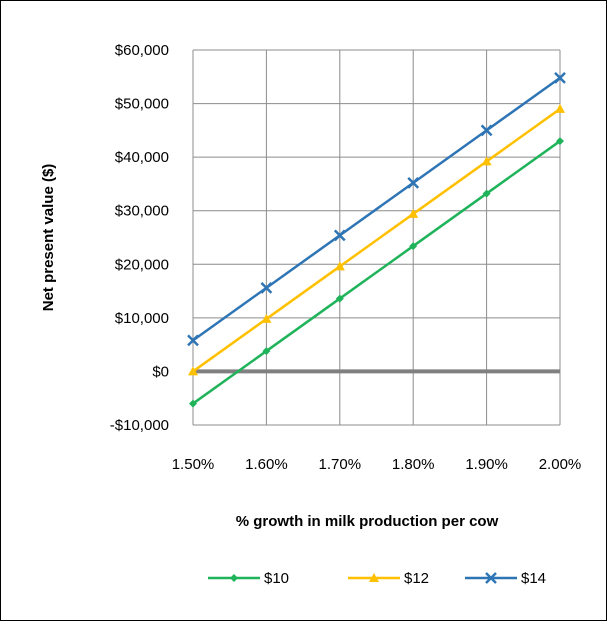 The height and width of the screenshot is (625, 607). Describe the element at coordinates (416, 578) in the screenshot. I see `legend-label: $12` at that location.